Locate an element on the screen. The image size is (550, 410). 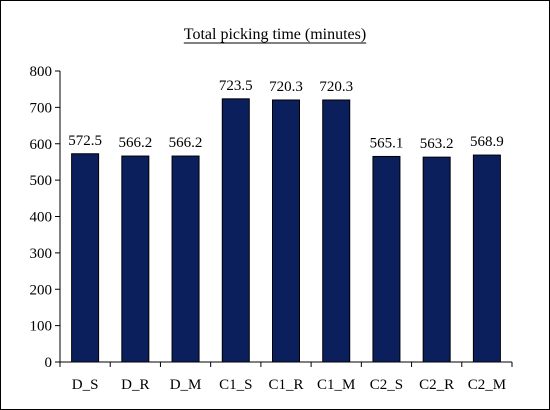
bar-c1-s is located at coordinates (235, 230).